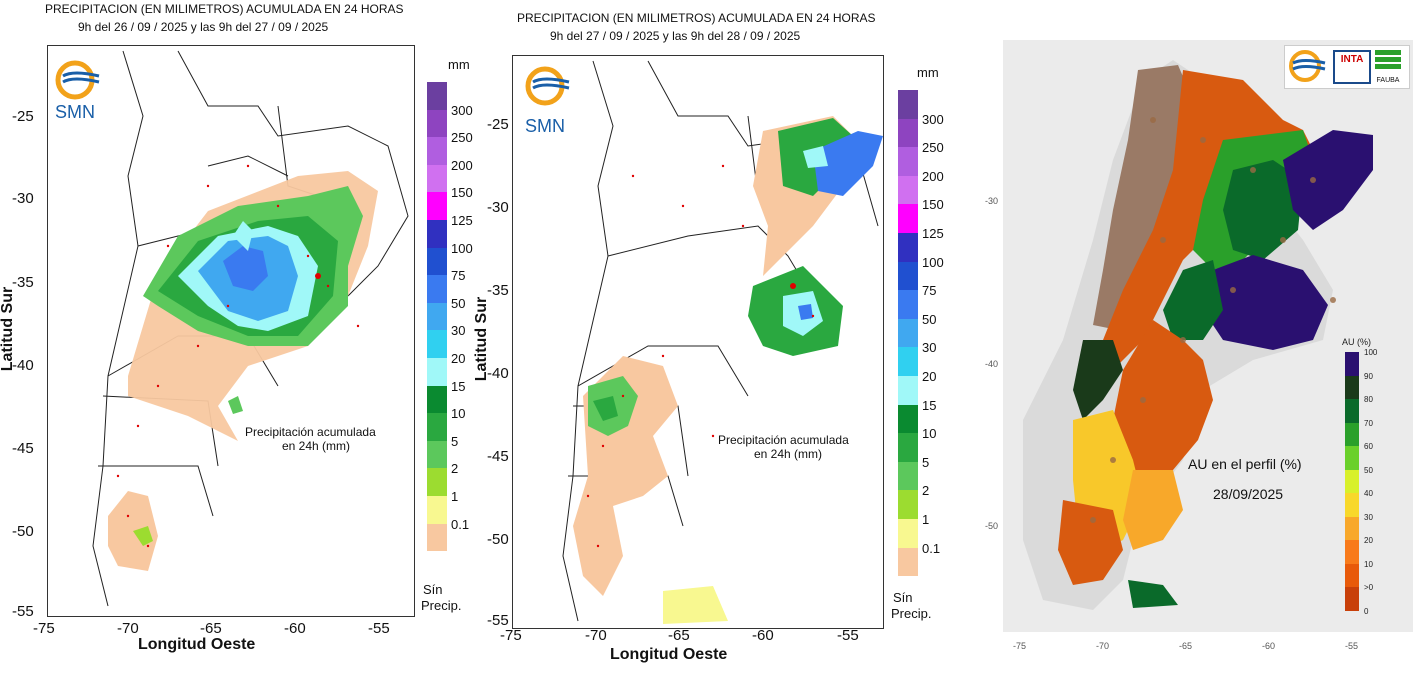 This screenshot has width=1424, height=674. What do you see at coordinates (462, 110) in the screenshot?
I see `legend-label: 300` at bounding box center [462, 110].